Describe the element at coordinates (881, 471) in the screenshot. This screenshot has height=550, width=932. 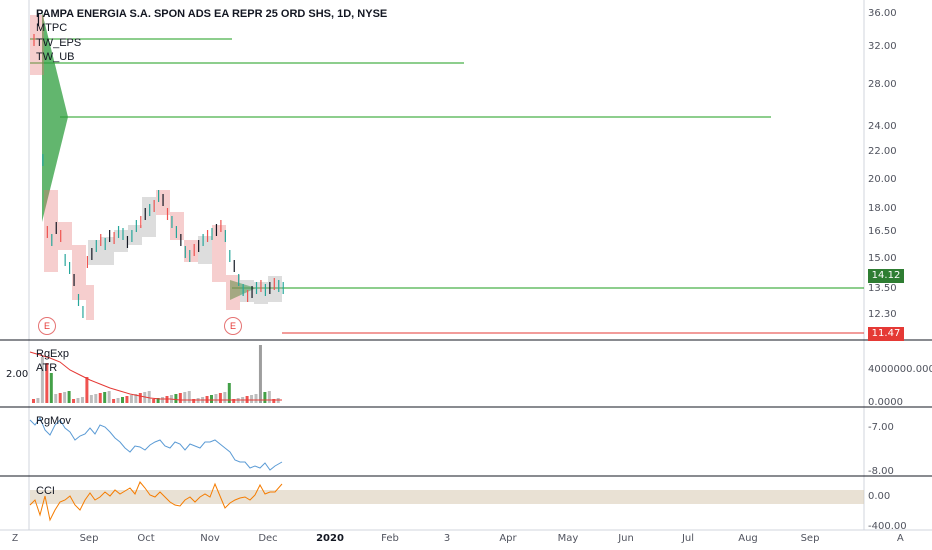
I see `rgmov-axis-label: -8.00` at that location.